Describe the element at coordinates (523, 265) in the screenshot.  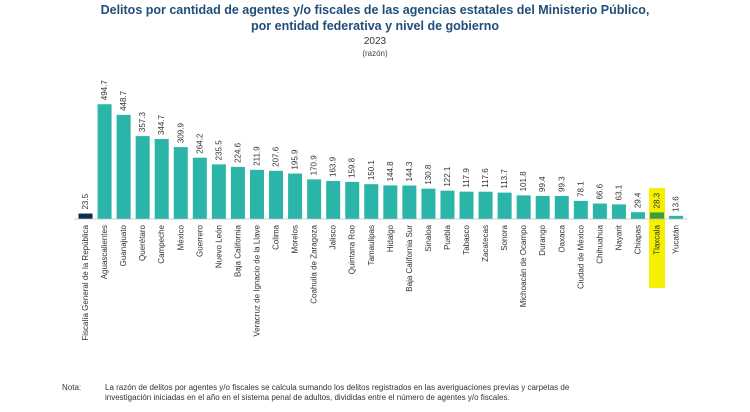
I see `category-label: Michoacán de Ocampo` at that location.